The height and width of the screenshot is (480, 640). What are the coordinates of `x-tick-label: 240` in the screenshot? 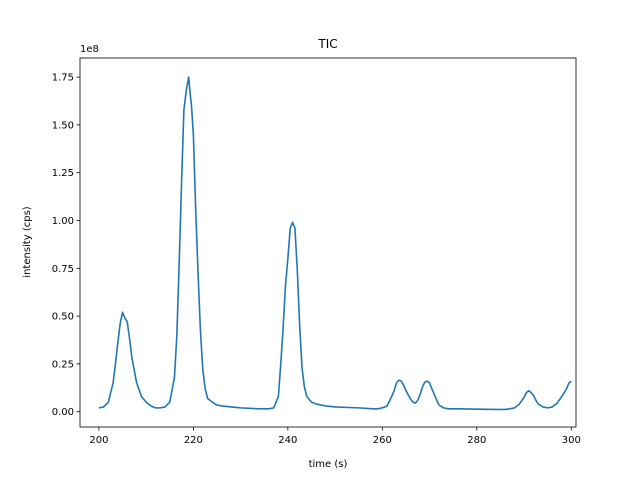 It's located at (287, 440).